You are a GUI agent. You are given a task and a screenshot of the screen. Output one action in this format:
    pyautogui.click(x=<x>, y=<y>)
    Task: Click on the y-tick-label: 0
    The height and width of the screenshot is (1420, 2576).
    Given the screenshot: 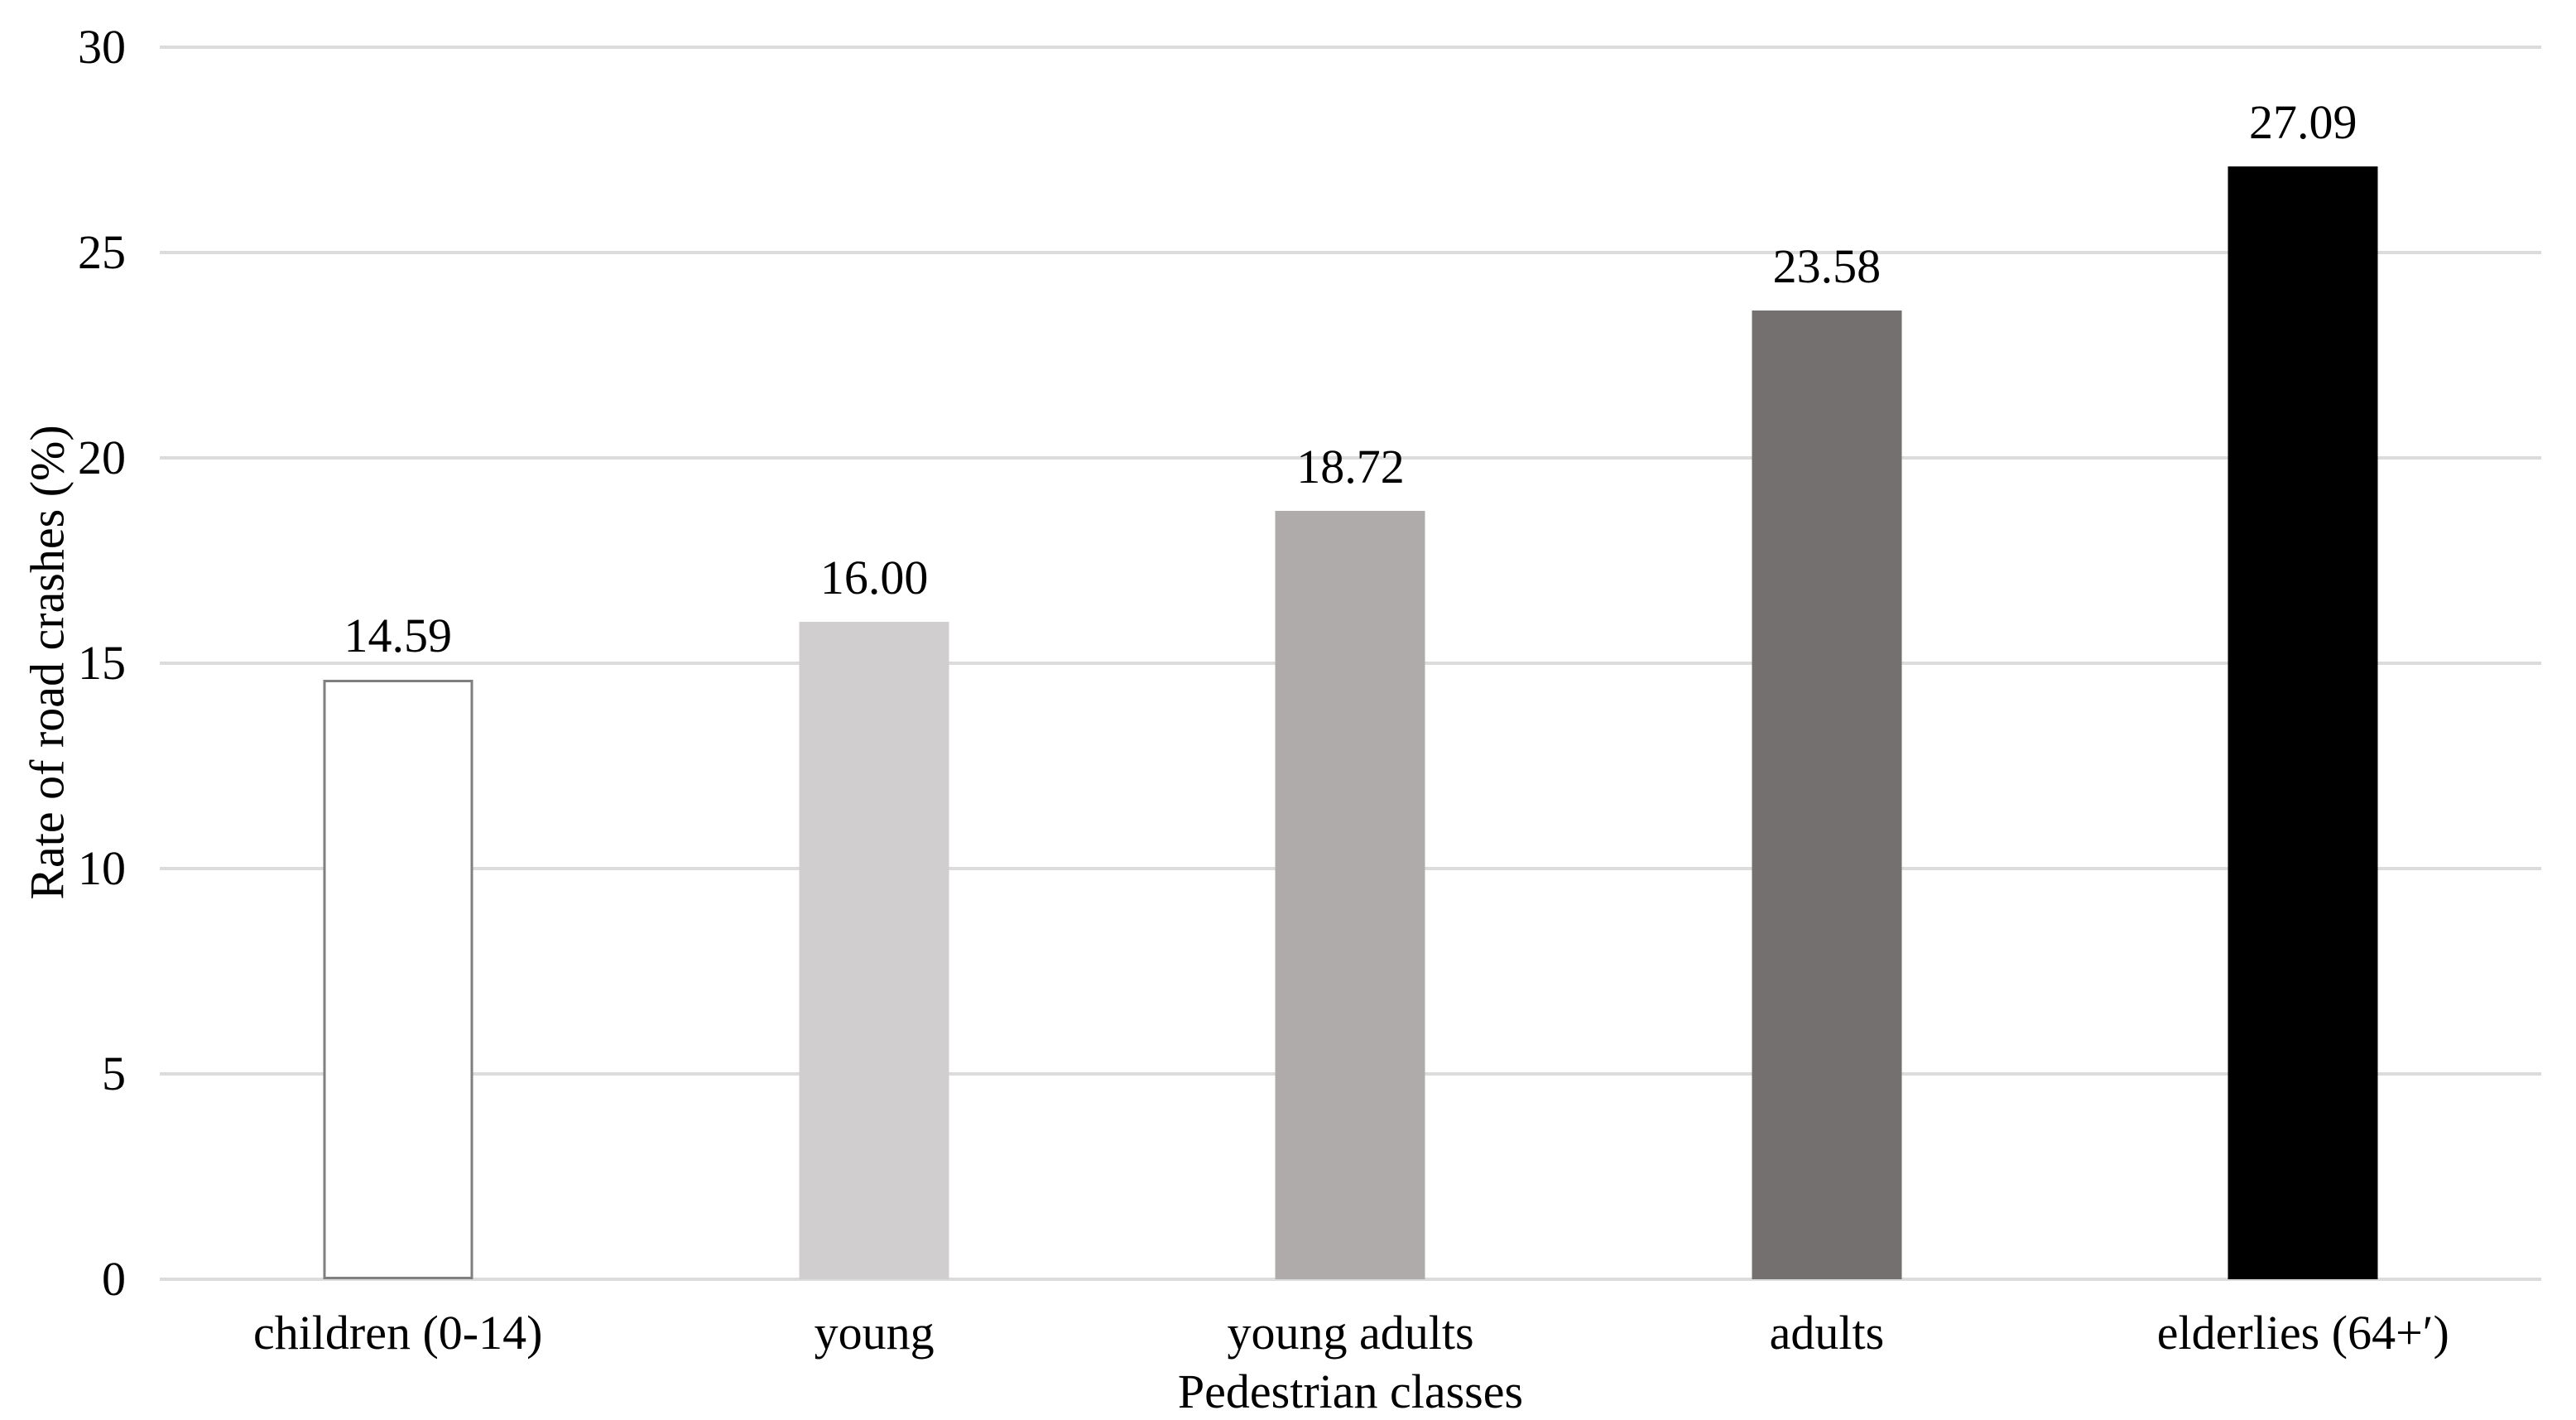 What is the action you would take?
    pyautogui.click(x=114, y=1279)
    